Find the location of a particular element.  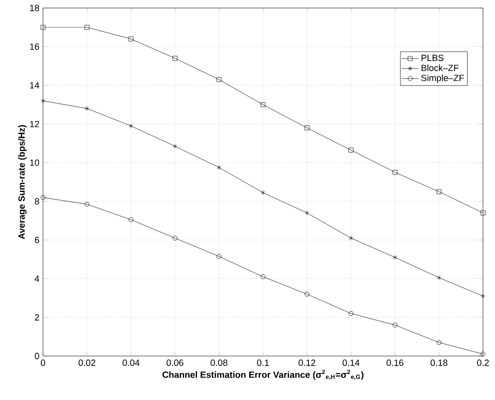

legend-label: Block–ZF is located at coordinates (440, 68).